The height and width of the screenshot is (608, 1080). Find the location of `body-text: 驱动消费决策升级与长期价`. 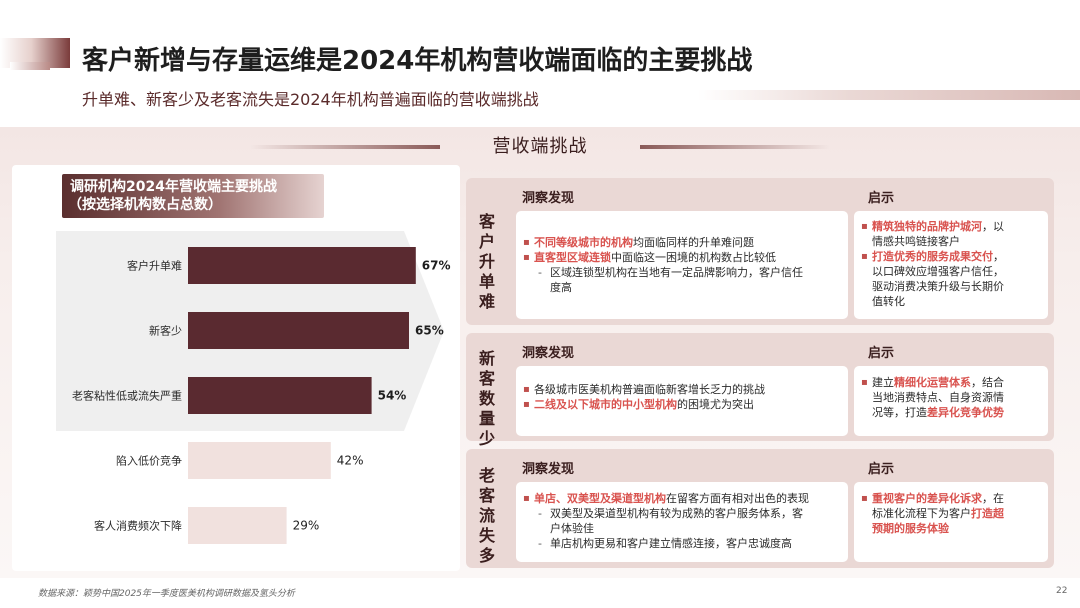

body-text: 驱动消费决策升级与长期价 is located at coordinates (938, 286).